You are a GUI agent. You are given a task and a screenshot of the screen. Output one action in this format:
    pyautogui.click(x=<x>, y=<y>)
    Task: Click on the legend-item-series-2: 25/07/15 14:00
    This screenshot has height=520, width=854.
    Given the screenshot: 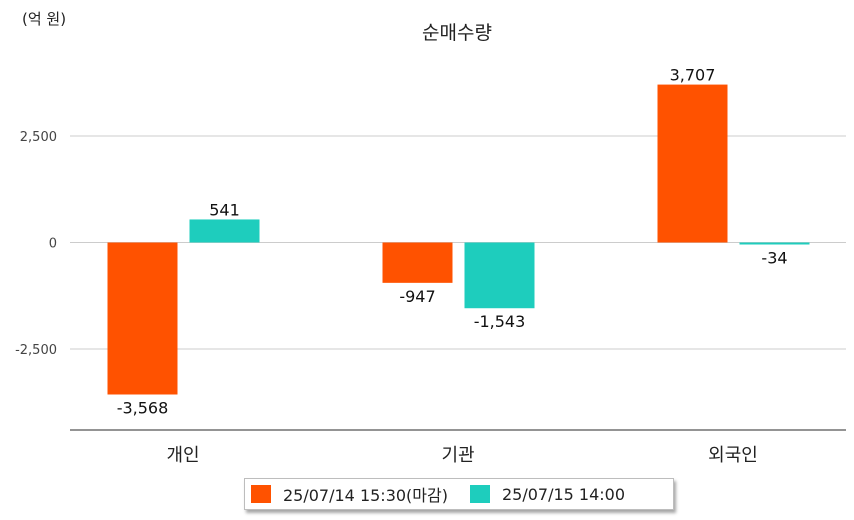 What is the action you would take?
    pyautogui.click(x=547, y=494)
    